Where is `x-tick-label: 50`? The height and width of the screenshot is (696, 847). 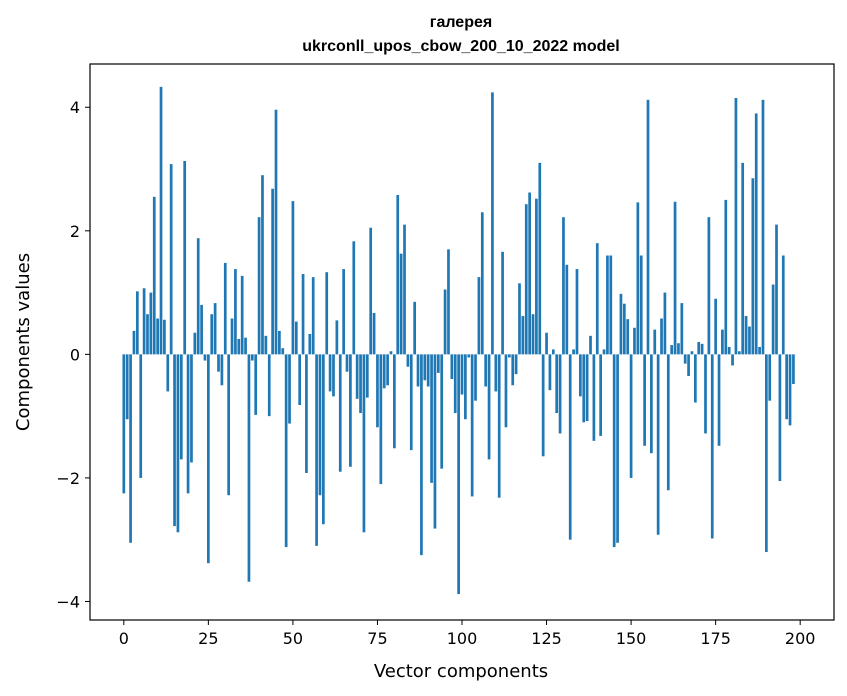 x-tick-label: 50 is located at coordinates (293, 638).